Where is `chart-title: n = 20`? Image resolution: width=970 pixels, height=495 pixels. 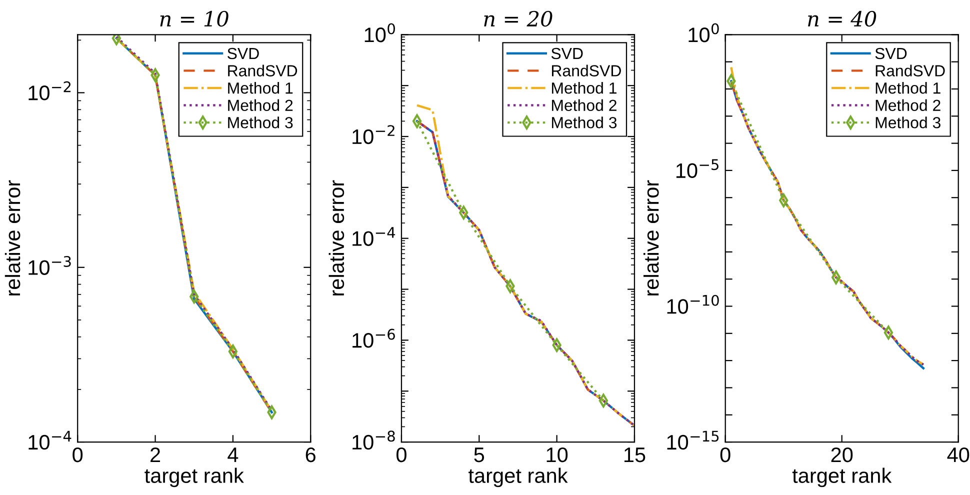
chart-title: n = 20 is located at coordinates (518, 18).